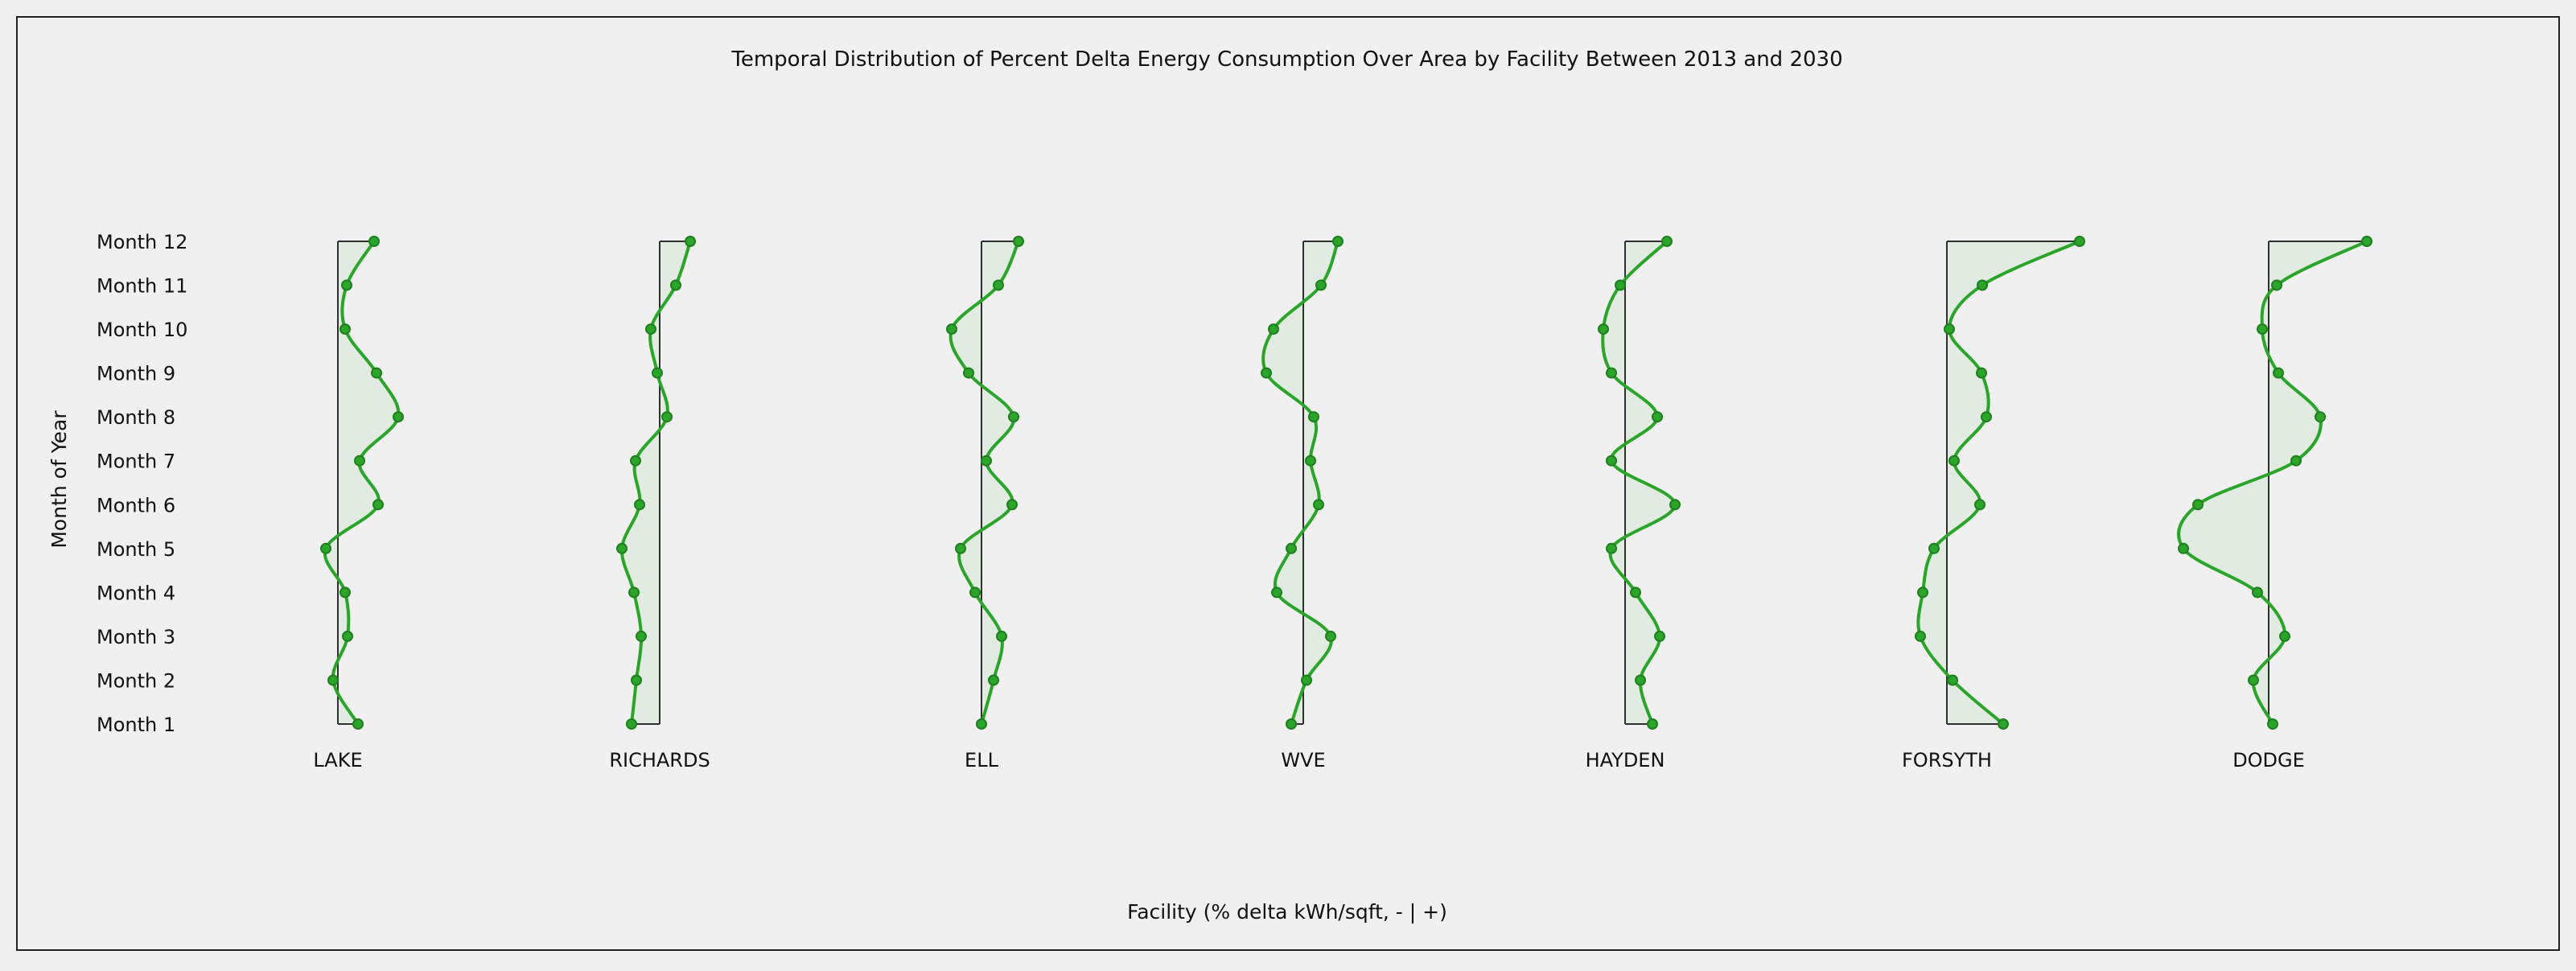 The height and width of the screenshot is (971, 2576). I want to click on x-category-label: RICHARDS, so click(659, 760).